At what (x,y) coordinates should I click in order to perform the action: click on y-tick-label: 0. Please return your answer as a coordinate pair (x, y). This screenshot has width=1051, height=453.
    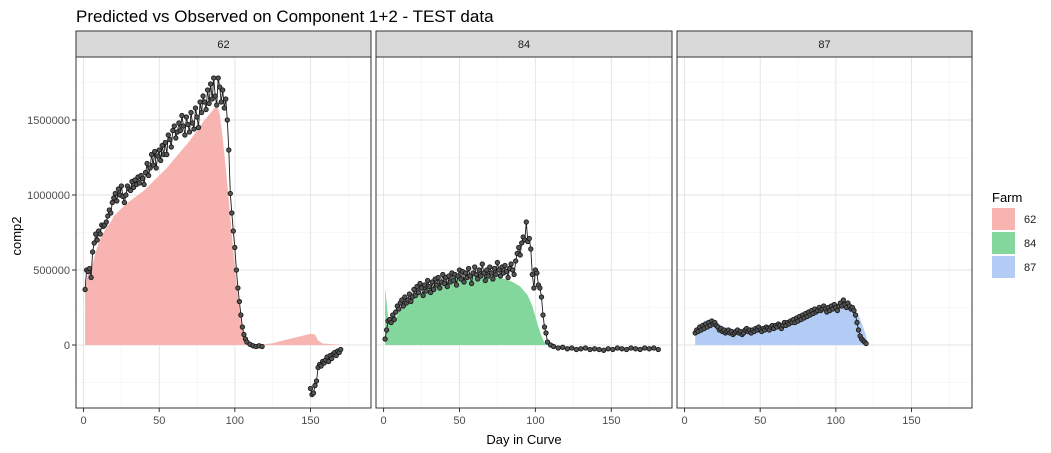
    Looking at the image, I should click on (67, 346).